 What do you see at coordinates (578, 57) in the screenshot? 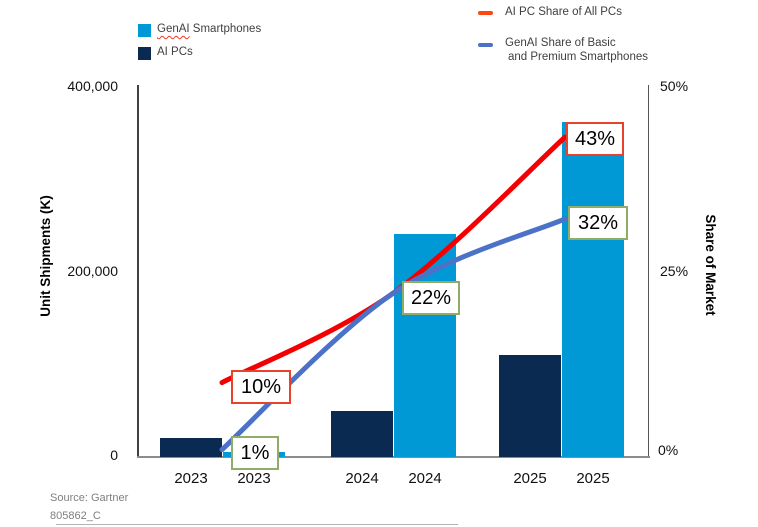
I see `genai-share-legend-label-line2: and Premium Smartphones` at bounding box center [578, 57].